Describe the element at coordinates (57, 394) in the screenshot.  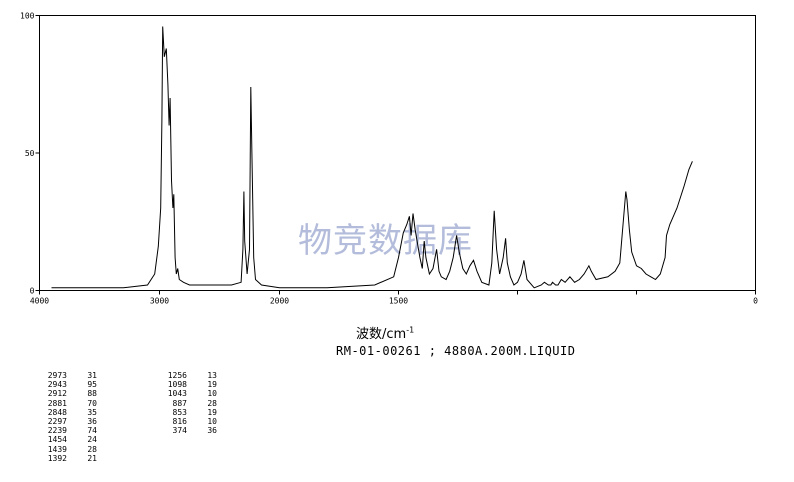
I see `peak-wavenumber: 2912` at that location.